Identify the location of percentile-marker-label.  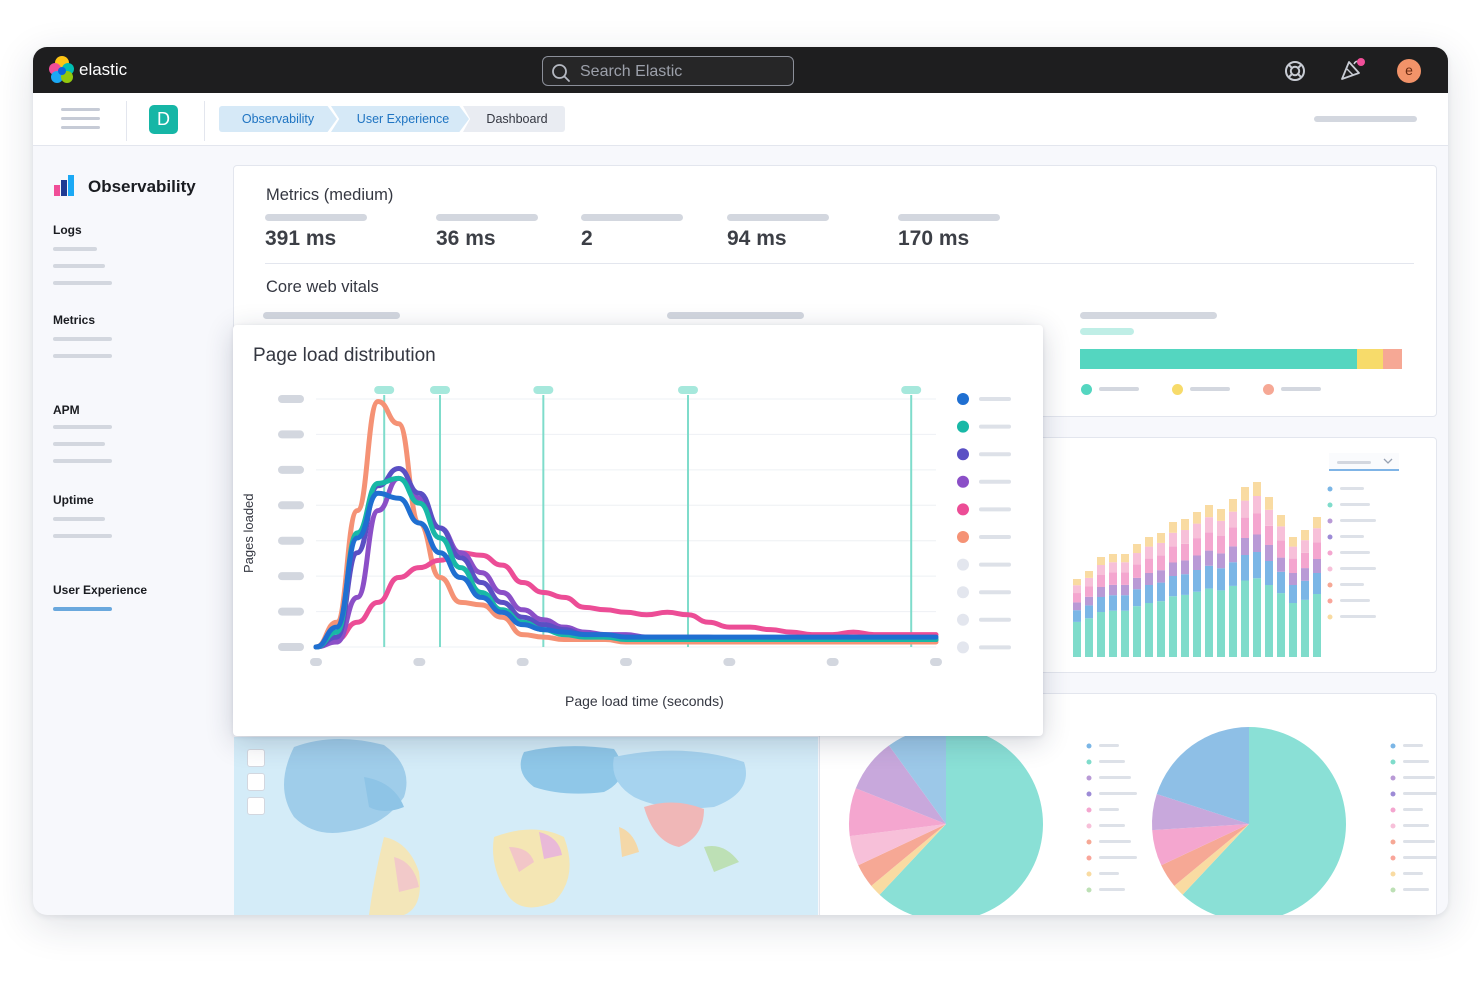
(440, 390).